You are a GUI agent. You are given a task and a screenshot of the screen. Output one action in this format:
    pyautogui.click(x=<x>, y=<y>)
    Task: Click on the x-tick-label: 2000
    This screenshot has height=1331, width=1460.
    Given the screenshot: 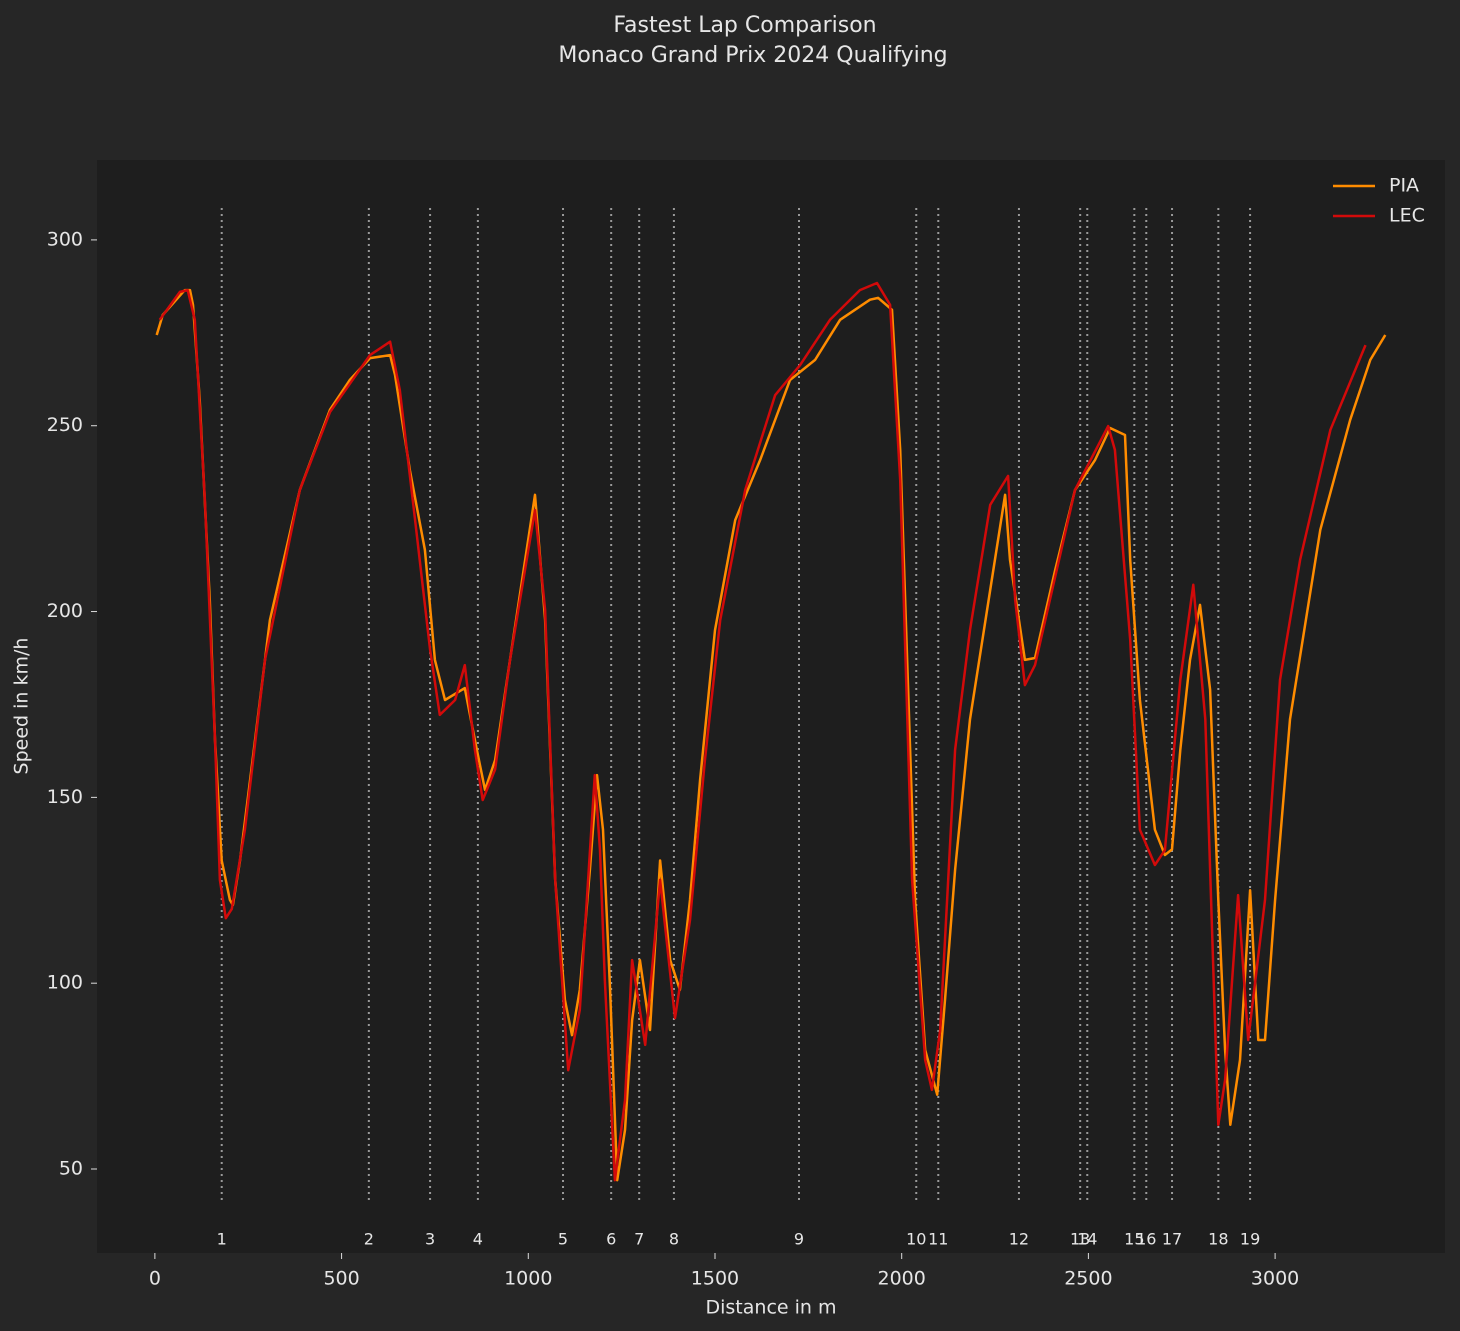 What is the action you would take?
    pyautogui.click(x=902, y=1279)
    